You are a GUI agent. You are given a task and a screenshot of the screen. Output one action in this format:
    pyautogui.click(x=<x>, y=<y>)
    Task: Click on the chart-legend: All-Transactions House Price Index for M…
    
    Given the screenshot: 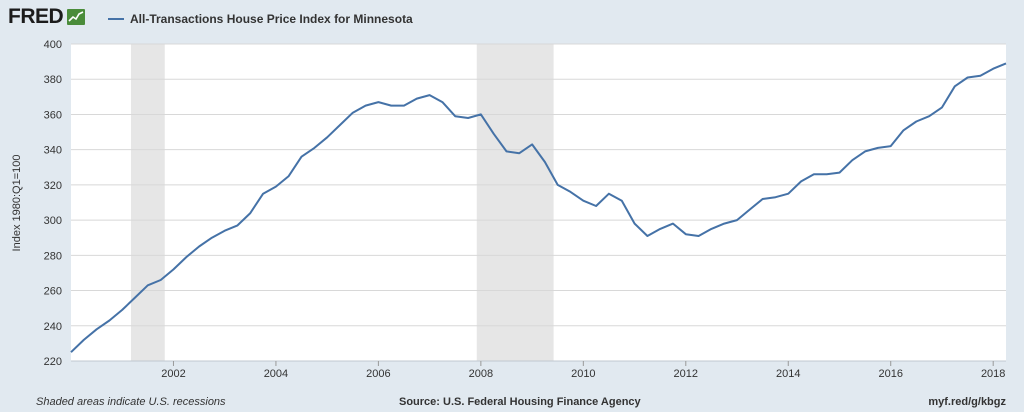 What is the action you would take?
    pyautogui.click(x=260, y=19)
    